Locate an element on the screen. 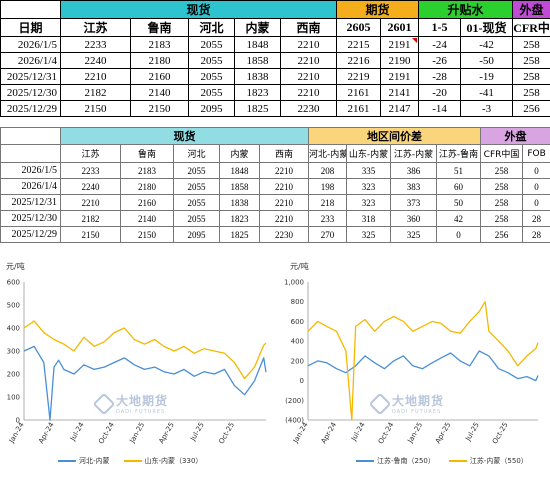 Image resolution: width=550 pixels, height=477 pixels. table-cell: 360 is located at coordinates (414, 218).